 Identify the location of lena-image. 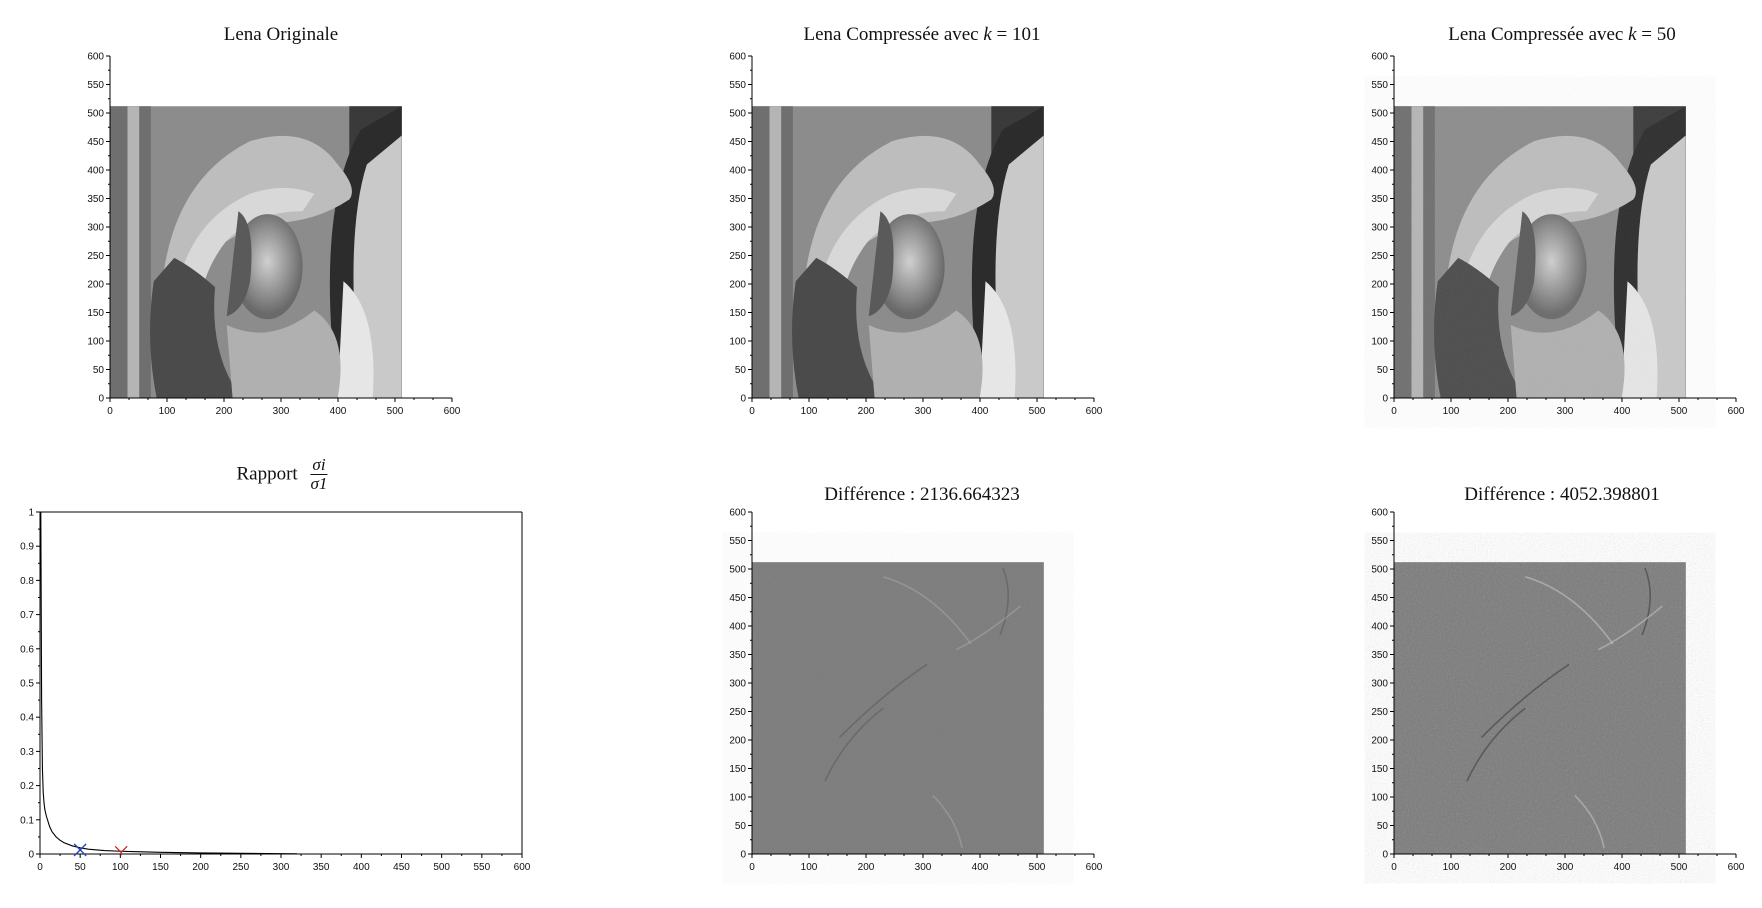
(256, 252).